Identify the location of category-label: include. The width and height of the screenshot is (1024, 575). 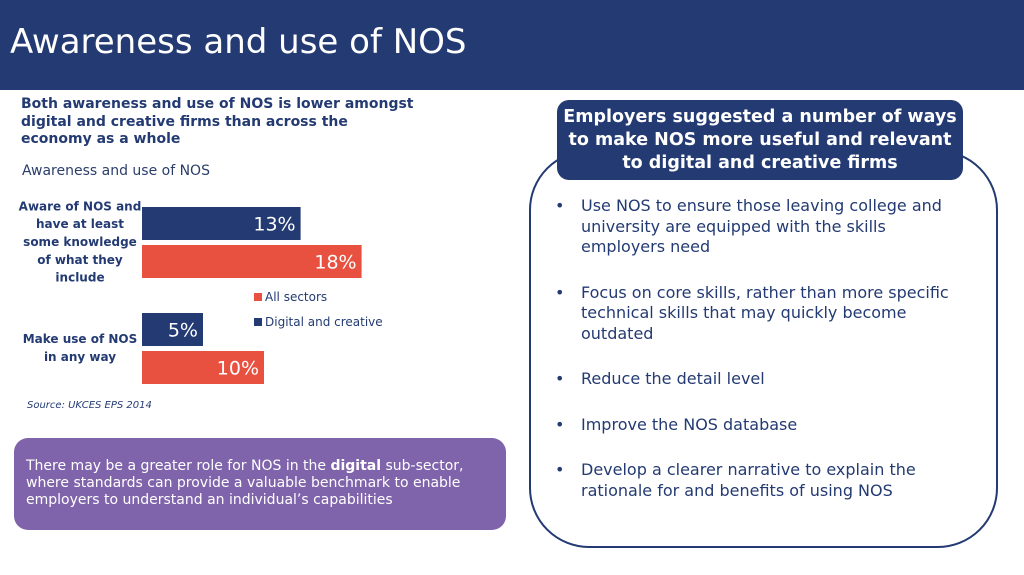
(79, 278).